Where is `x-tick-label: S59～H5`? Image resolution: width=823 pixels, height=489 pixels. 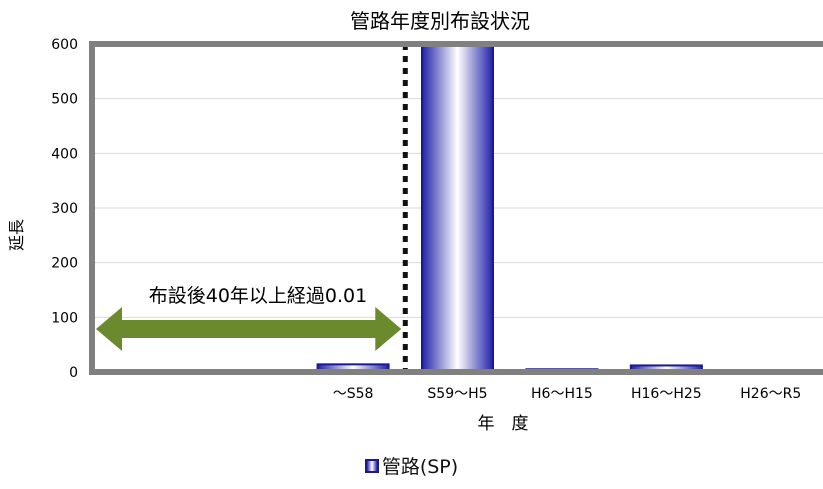 x-tick-label: S59～H5 is located at coordinates (457, 394).